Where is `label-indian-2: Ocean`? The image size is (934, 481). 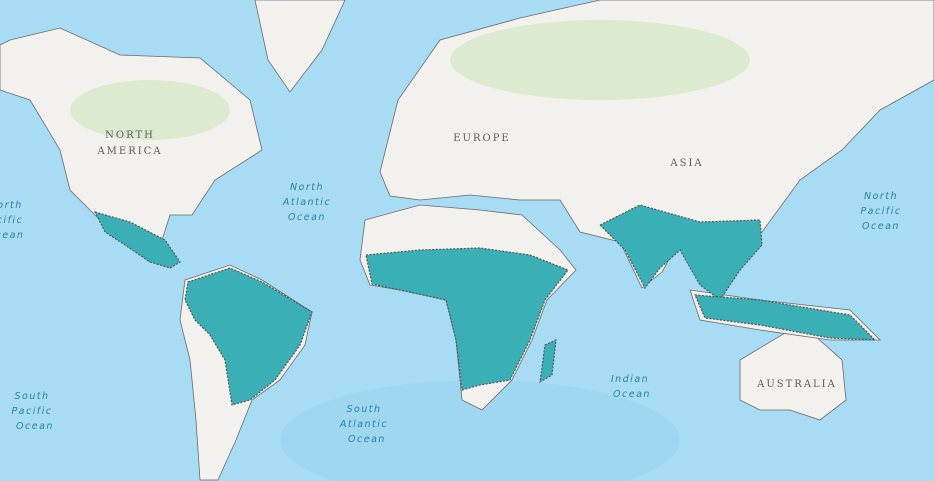
label-indian-2: Ocean is located at coordinates (632, 394).